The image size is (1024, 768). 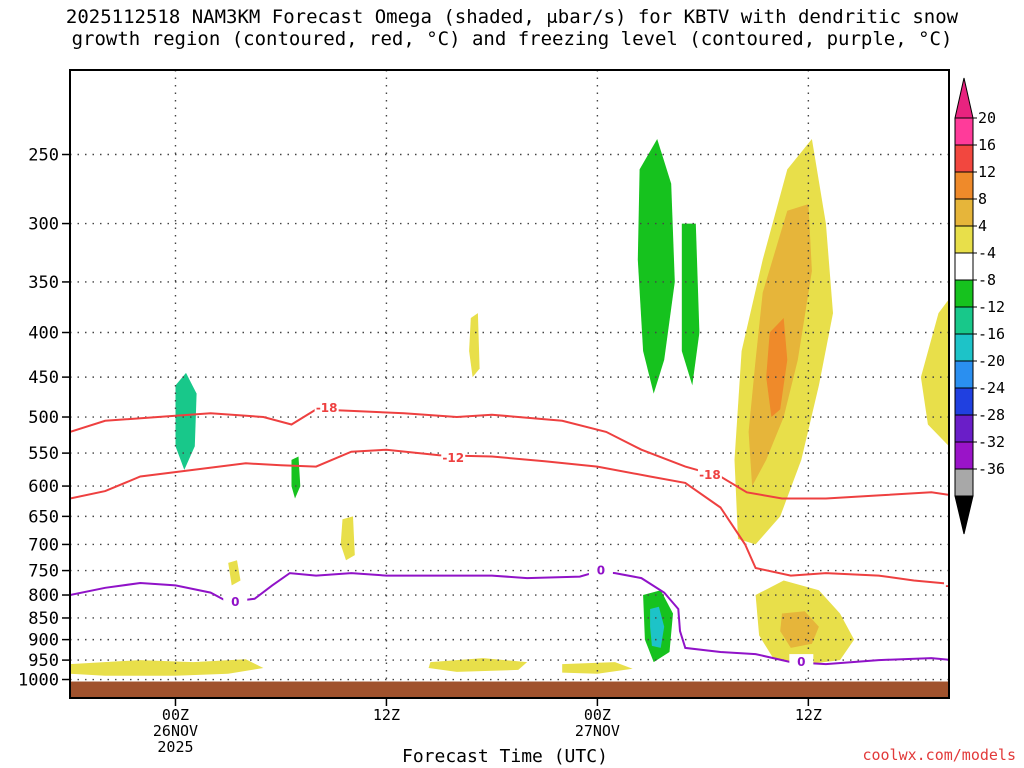 I want to click on y-tick-label: 850, so click(x=43, y=619).